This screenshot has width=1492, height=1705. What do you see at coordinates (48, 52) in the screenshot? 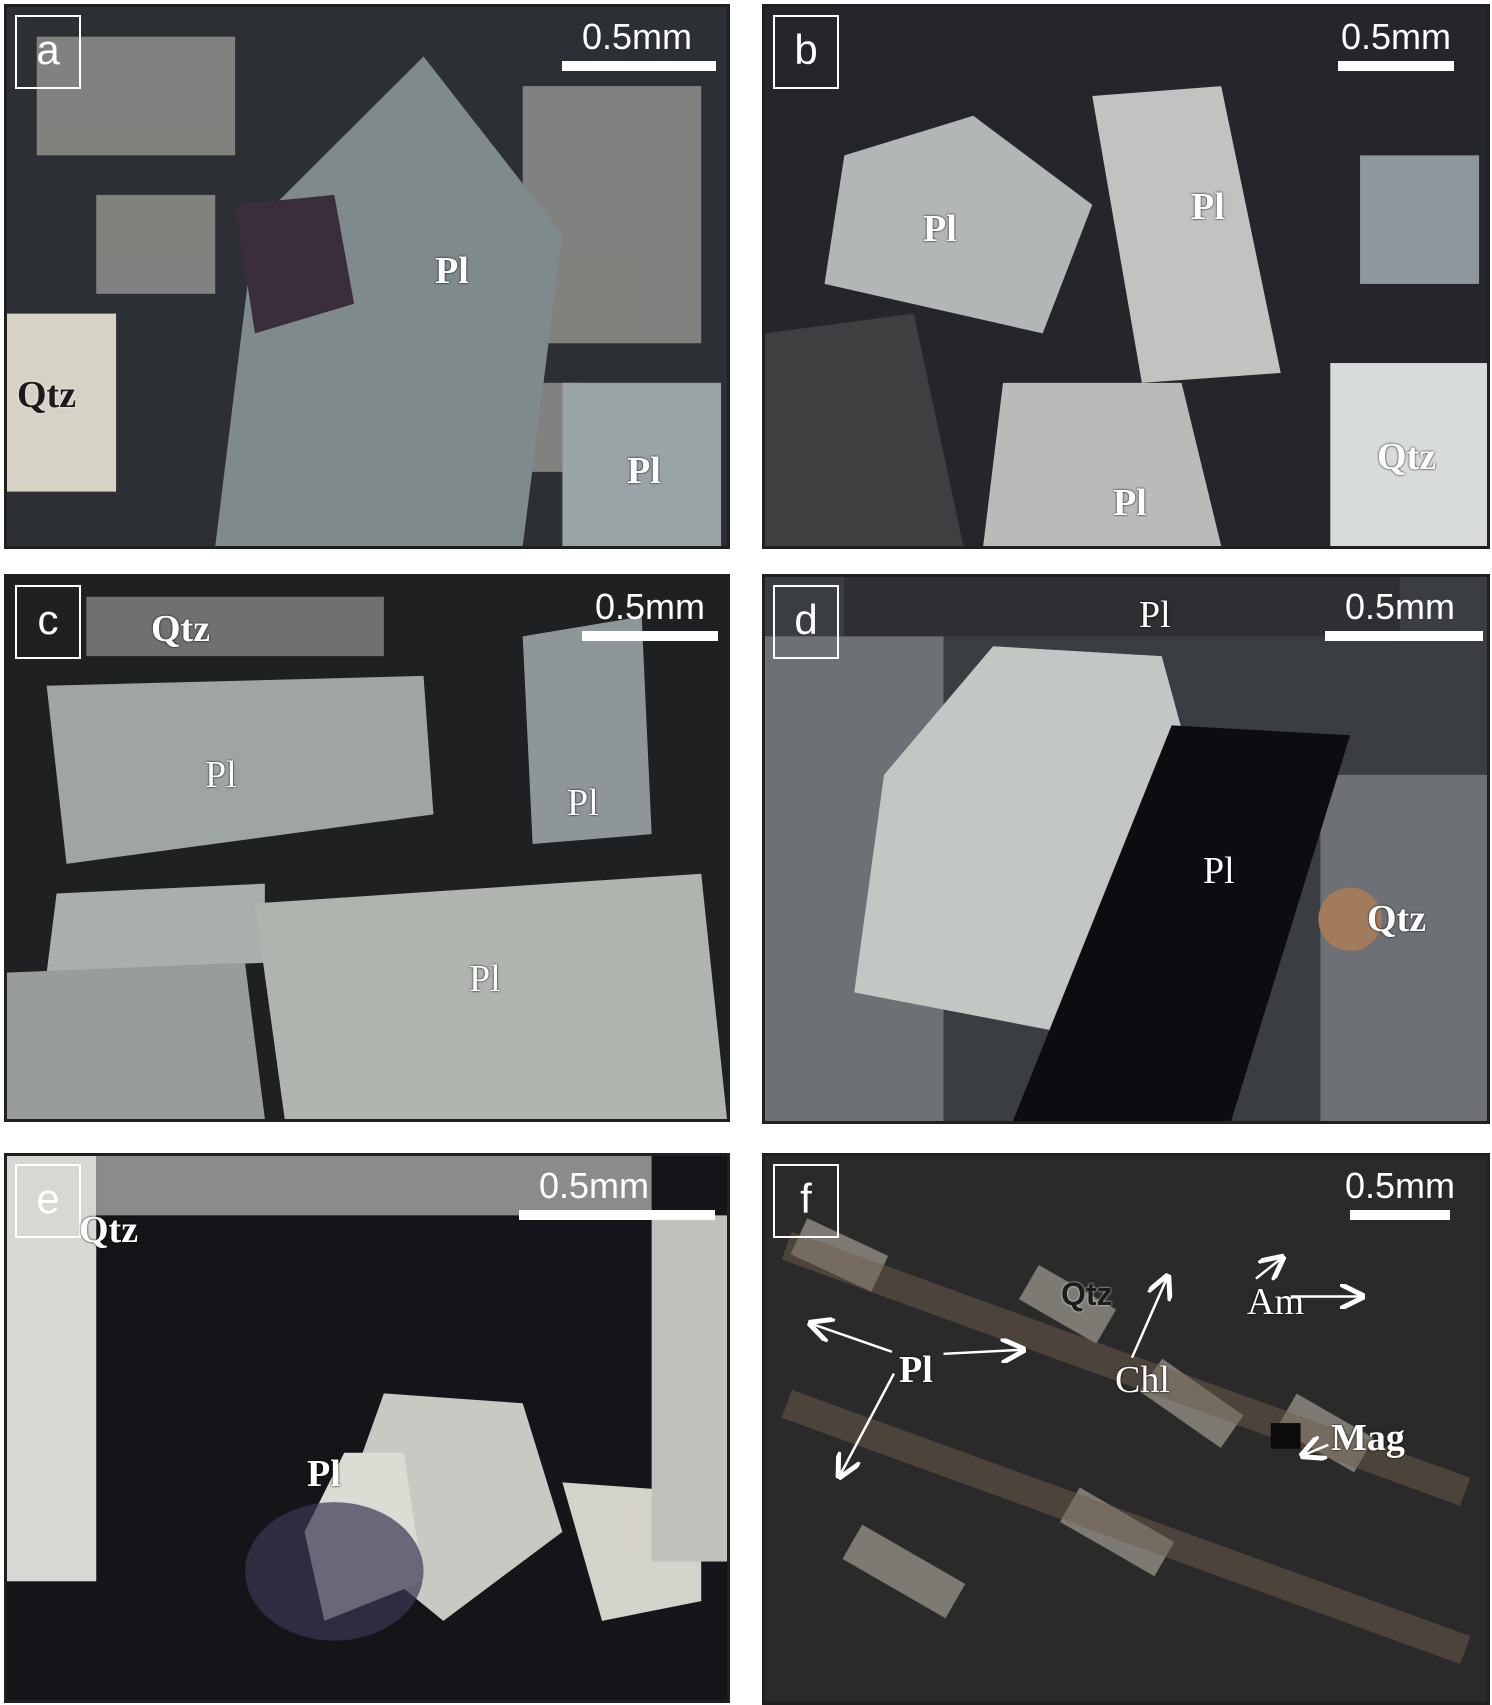
I see `panel-letter-a: a` at bounding box center [48, 52].